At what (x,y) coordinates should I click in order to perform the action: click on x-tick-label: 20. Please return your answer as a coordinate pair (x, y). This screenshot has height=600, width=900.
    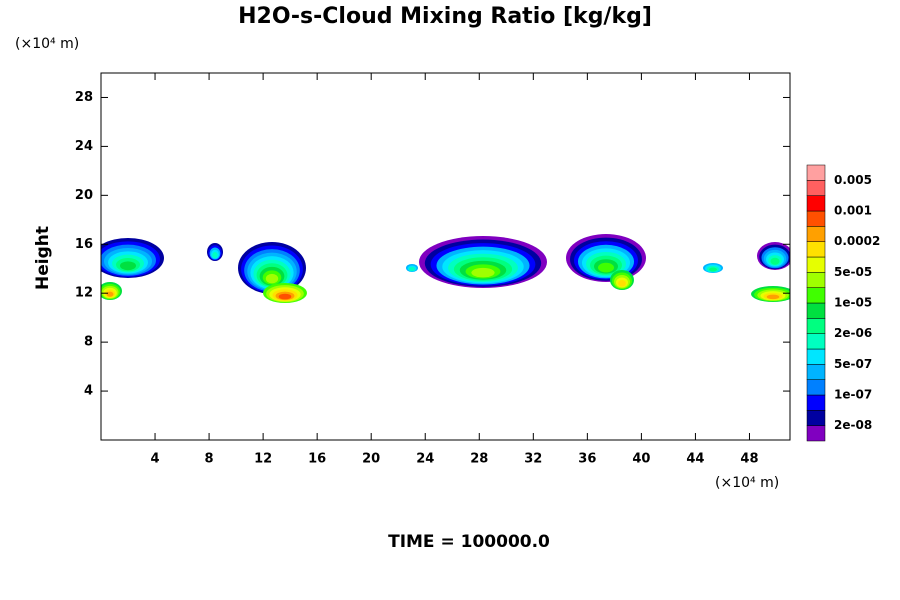
    Looking at the image, I should click on (371, 459).